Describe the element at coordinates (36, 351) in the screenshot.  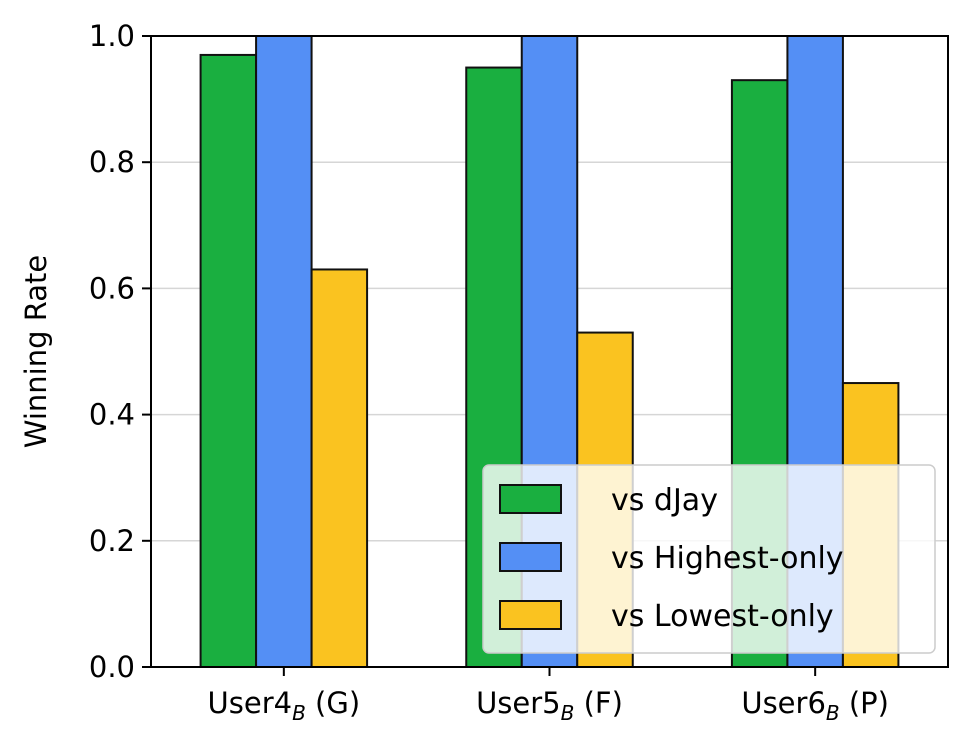
I see `y-axis-label: Winning Rate` at that location.